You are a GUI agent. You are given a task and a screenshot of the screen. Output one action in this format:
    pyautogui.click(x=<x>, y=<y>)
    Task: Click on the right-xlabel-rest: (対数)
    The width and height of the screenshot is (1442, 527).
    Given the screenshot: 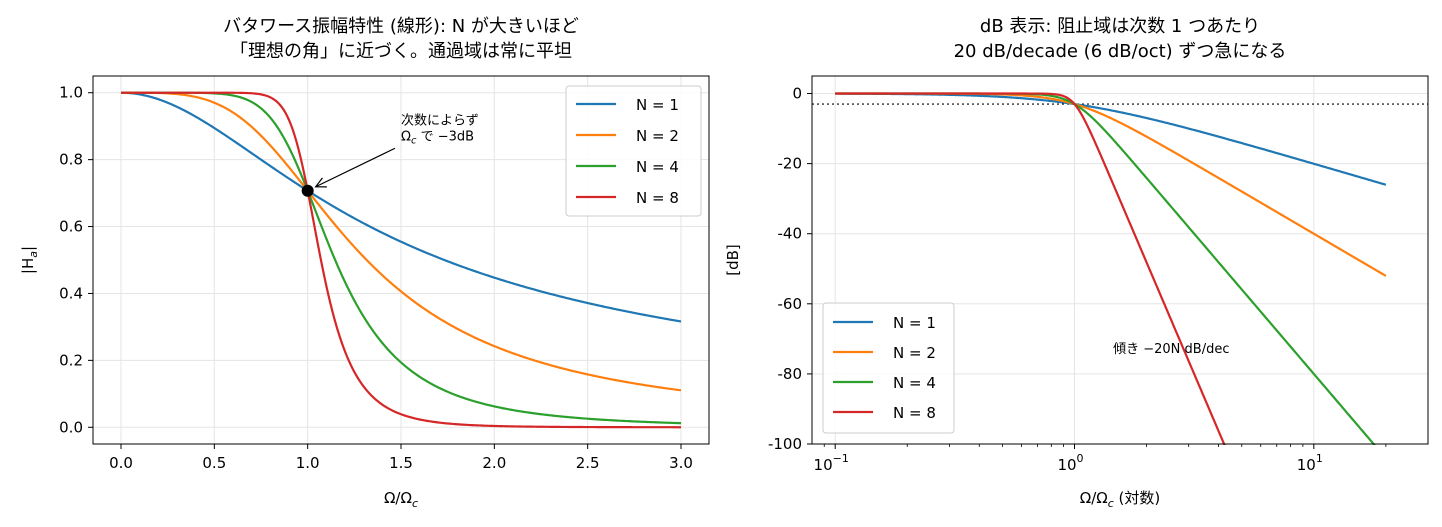 What is the action you would take?
    pyautogui.click(x=1137, y=498)
    